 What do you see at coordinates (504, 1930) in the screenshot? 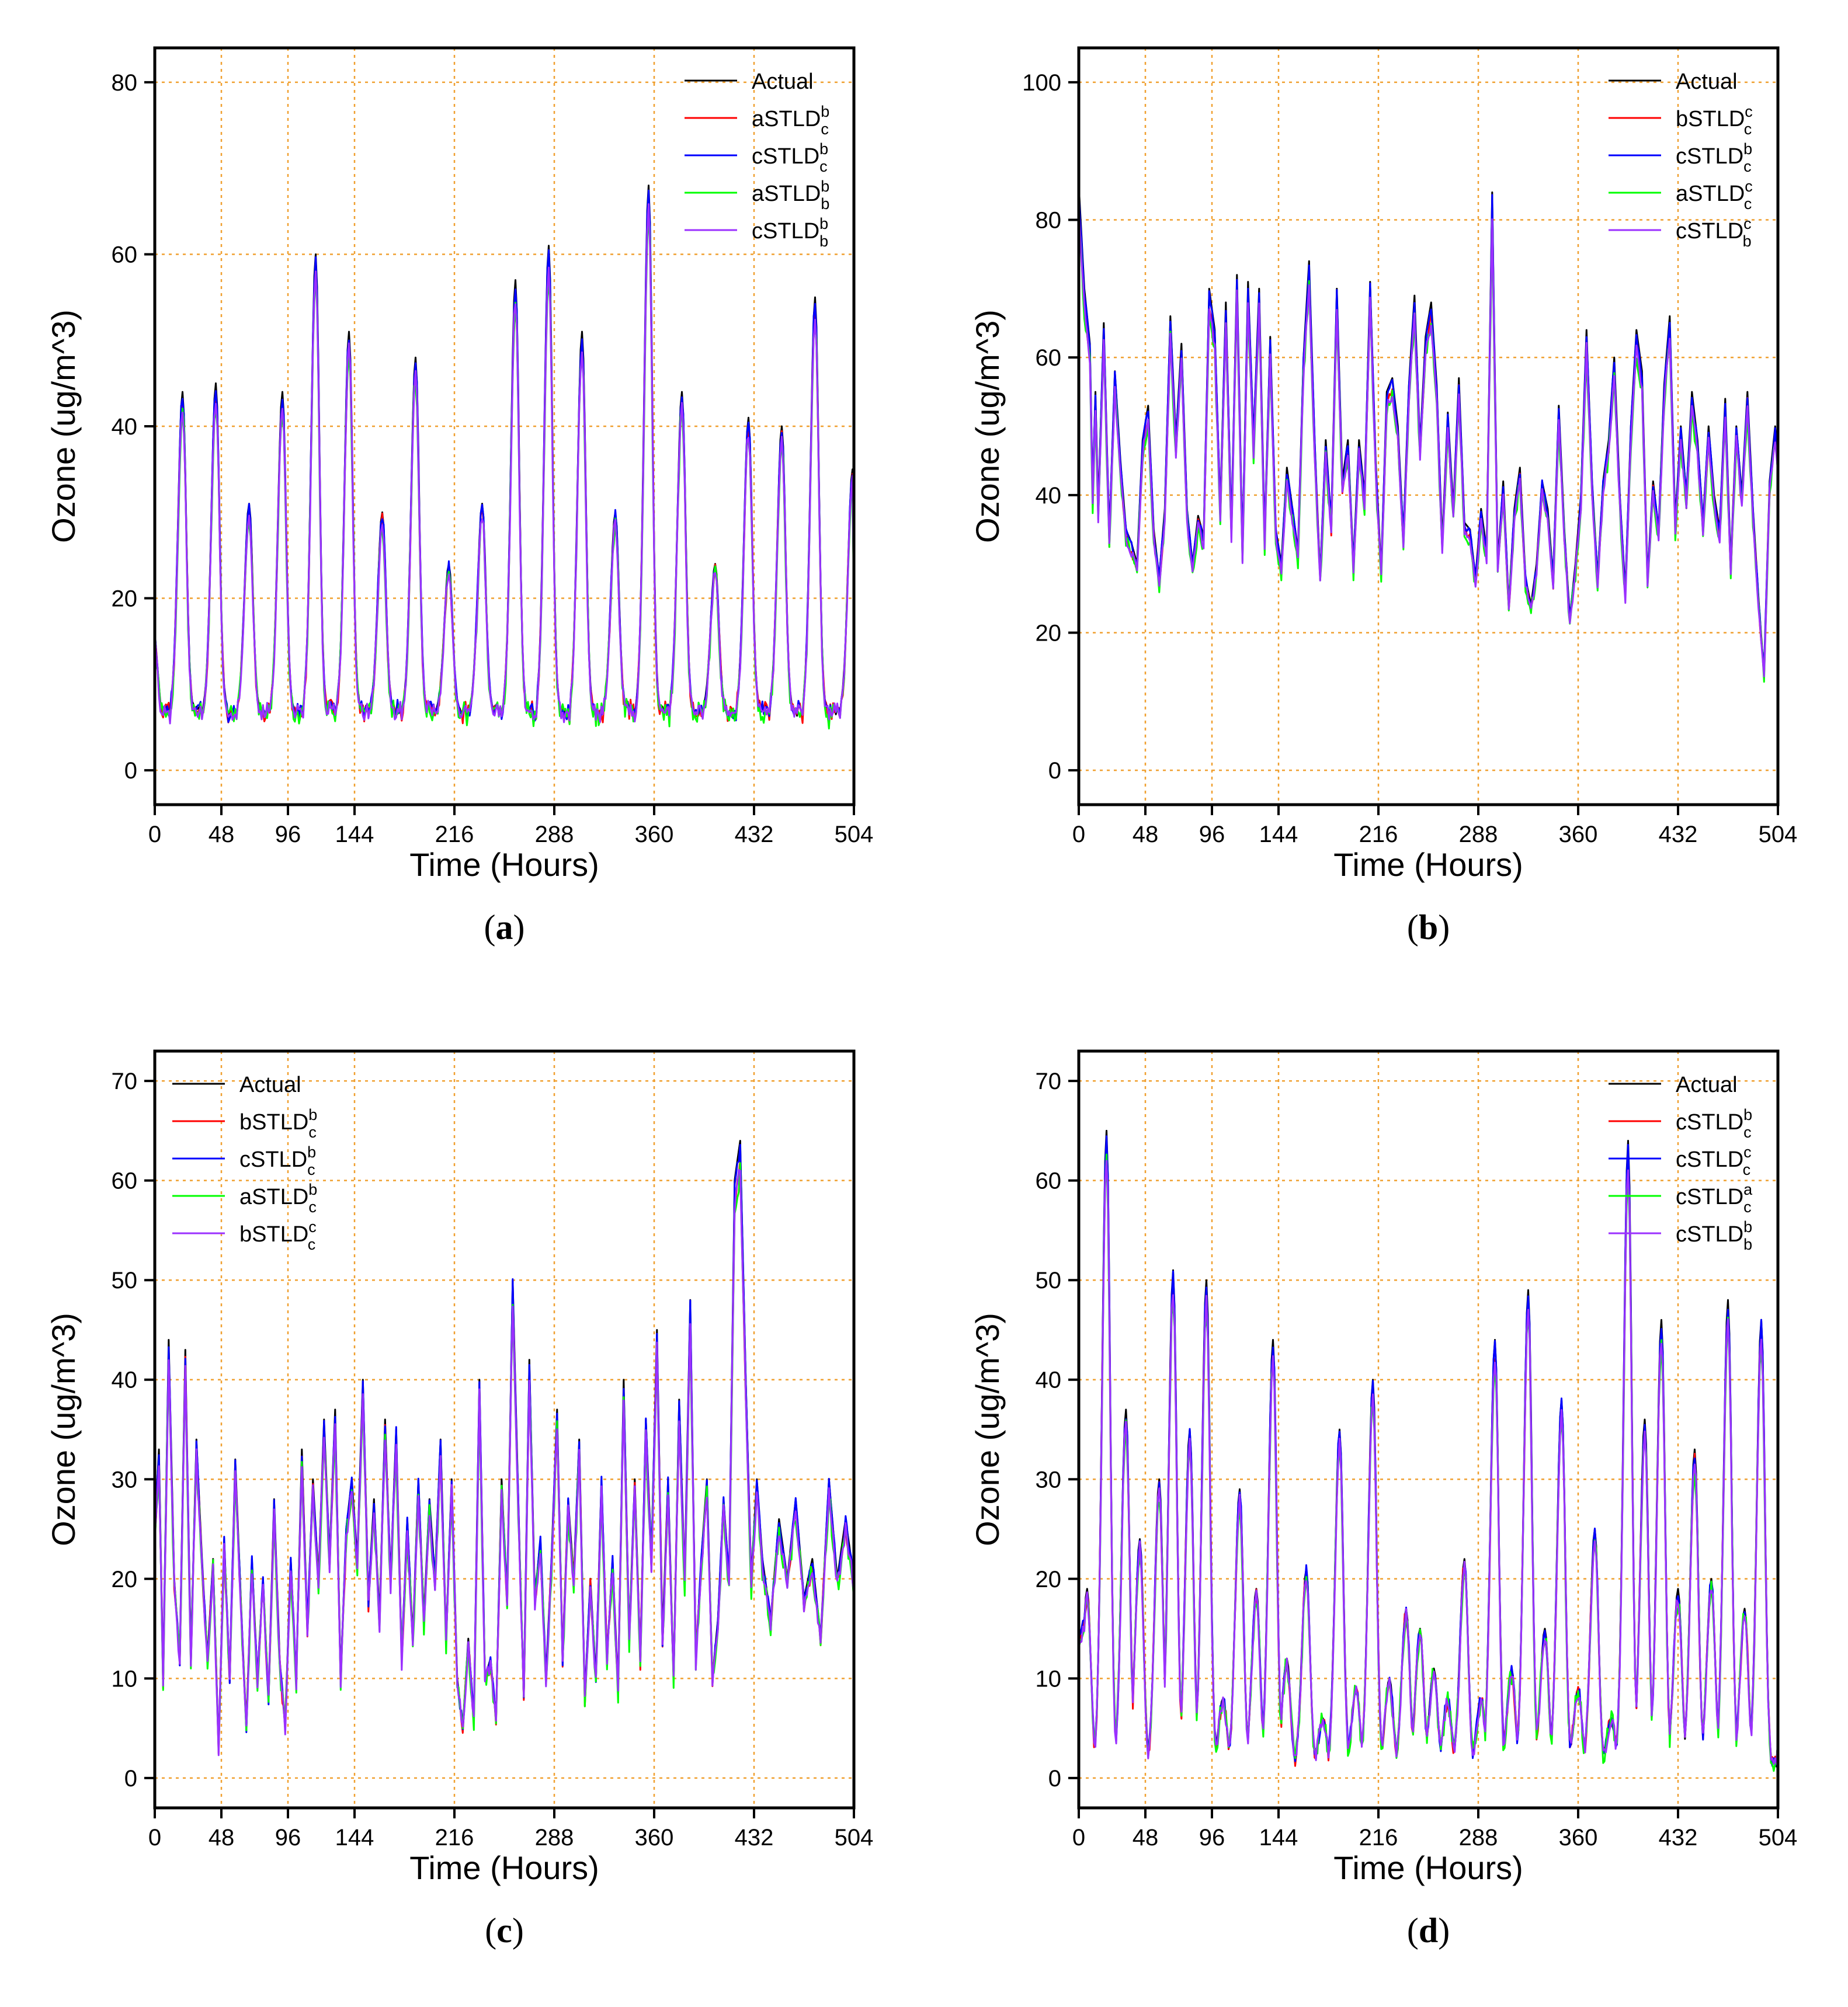
I see `figure-caption: (c)` at bounding box center [504, 1930].